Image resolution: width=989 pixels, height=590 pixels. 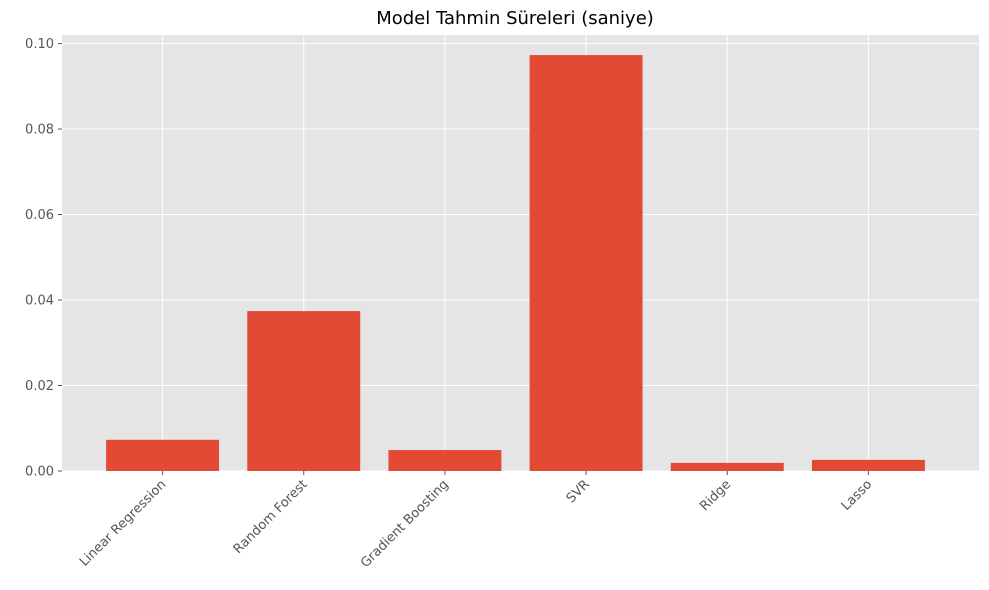 What do you see at coordinates (578, 491) in the screenshot?
I see `x-tick-label: SVR` at bounding box center [578, 491].